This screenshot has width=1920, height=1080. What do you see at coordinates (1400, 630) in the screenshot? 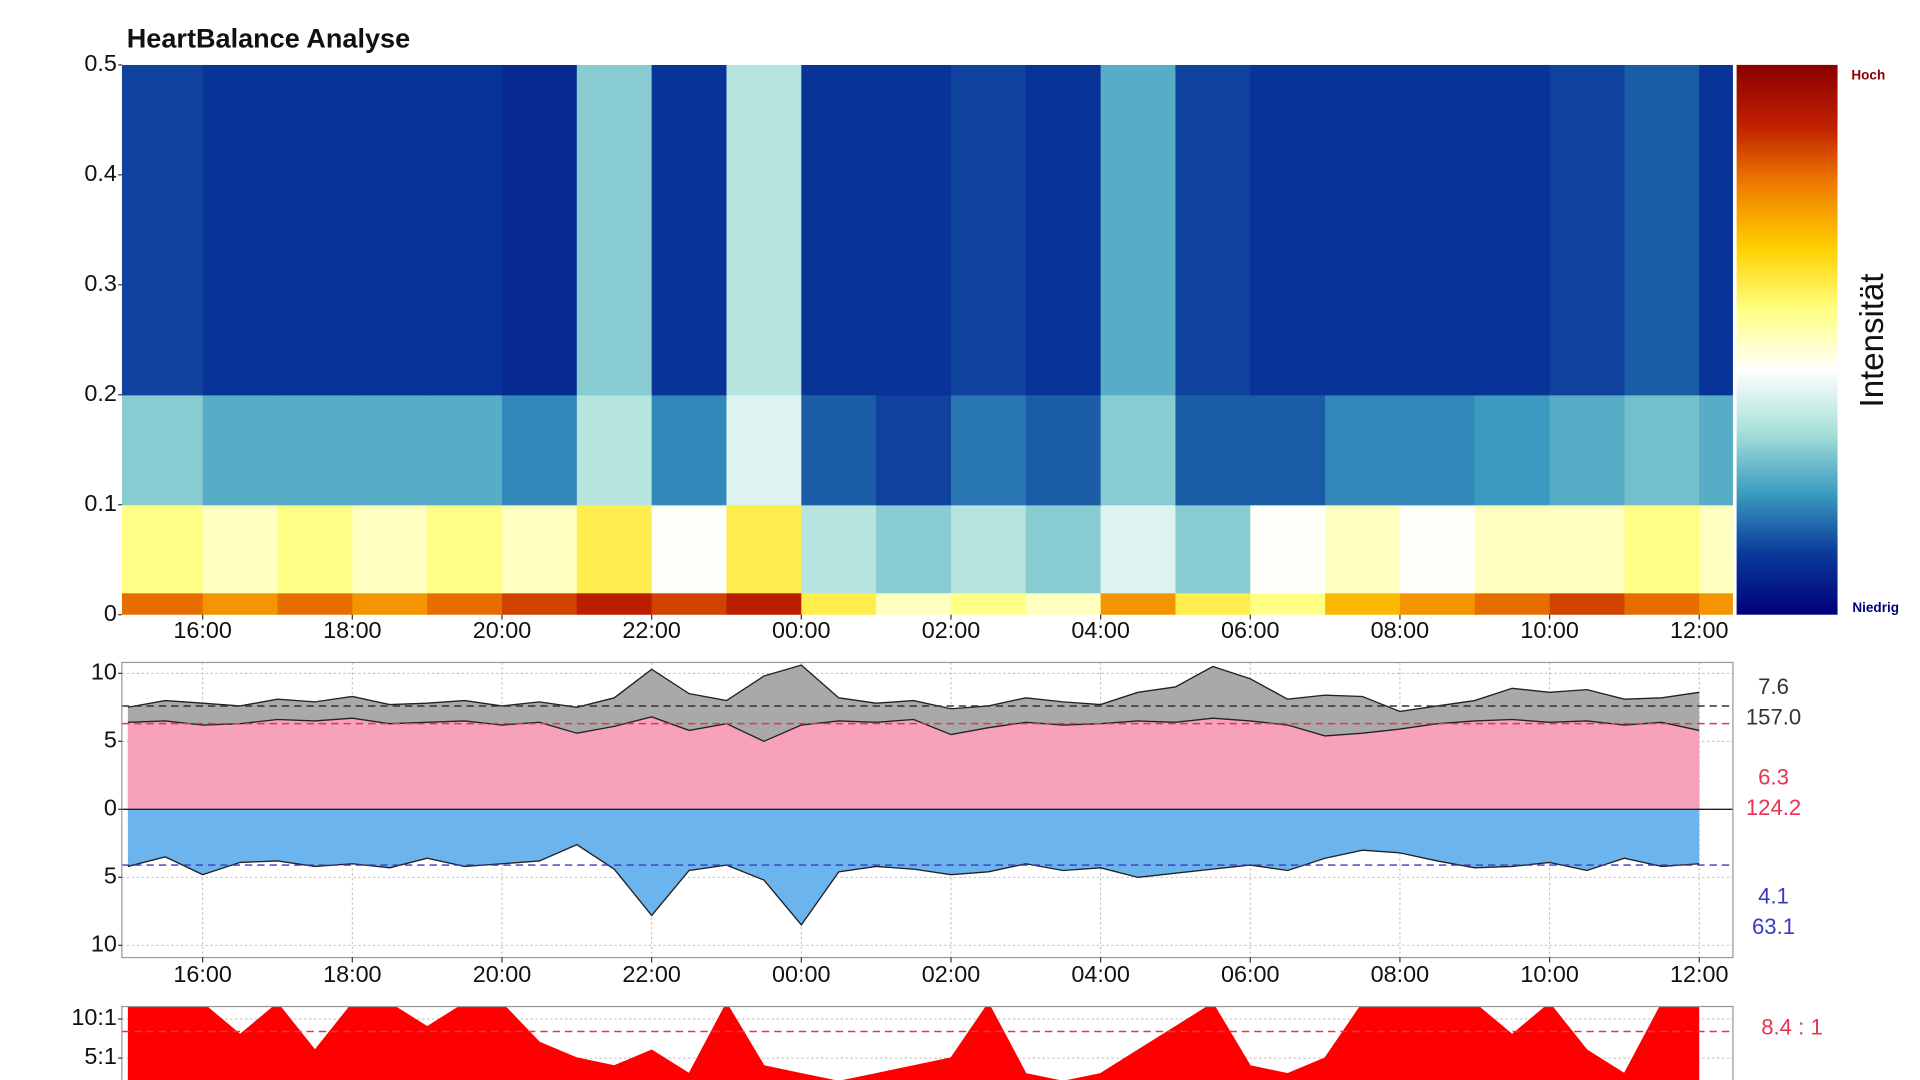
I see `x-tick-label: 08:00` at bounding box center [1400, 630].